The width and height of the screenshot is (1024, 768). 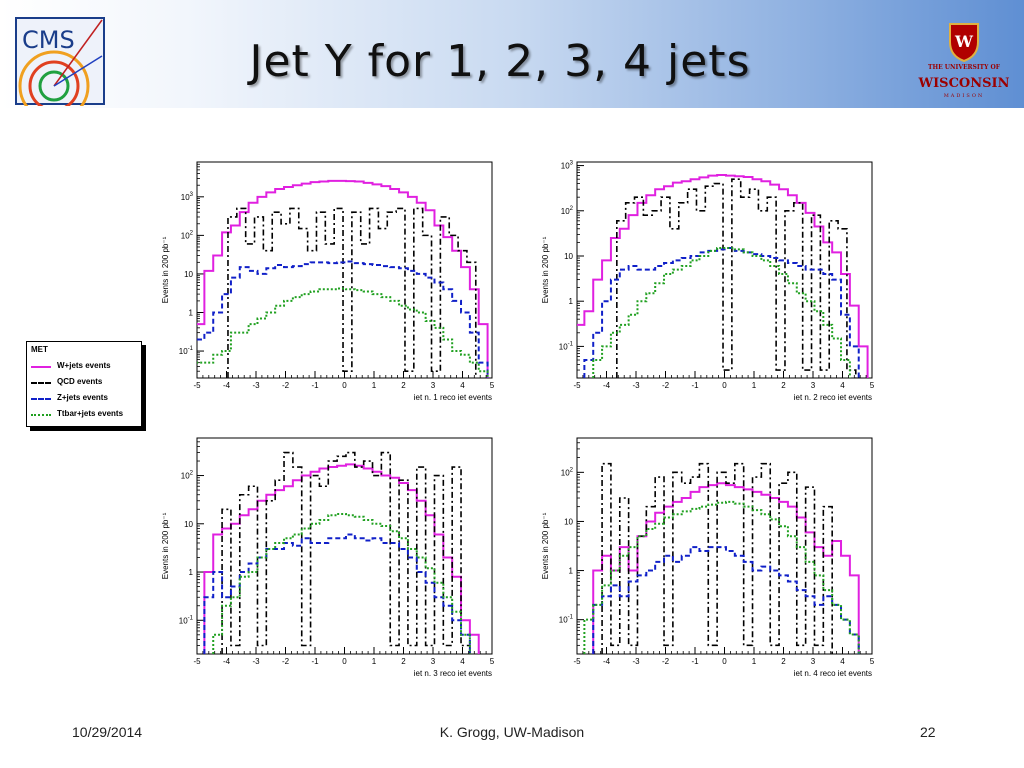 I want to click on cms-logo-icon, so click(x=60, y=61).